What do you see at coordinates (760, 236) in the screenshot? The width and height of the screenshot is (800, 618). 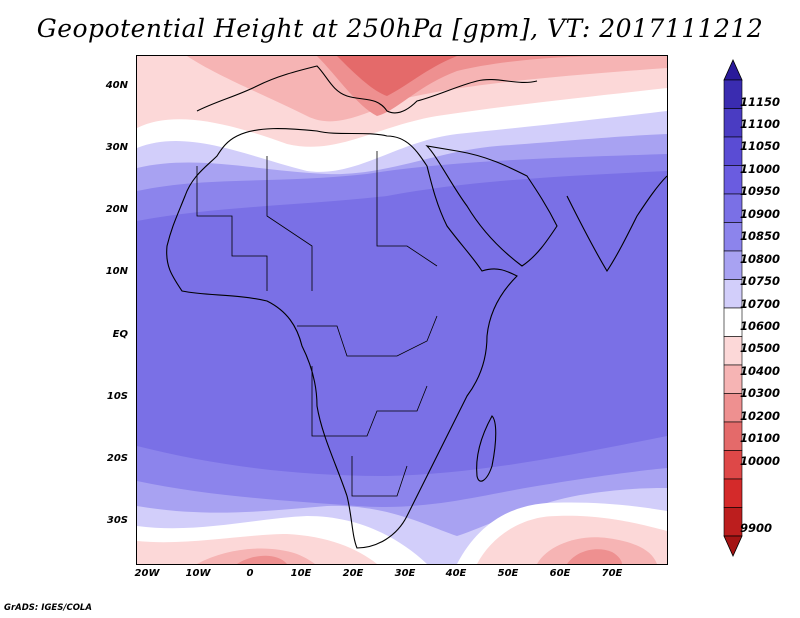 I see `colorbar-label-10850: 10850` at bounding box center [760, 236].